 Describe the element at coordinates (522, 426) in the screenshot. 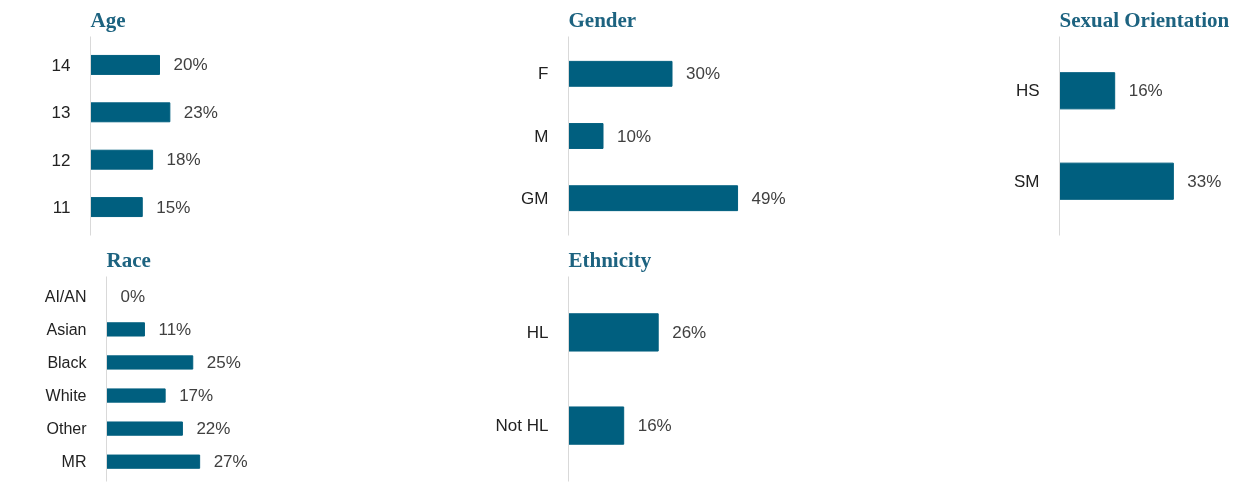

I see `y-tick-label: Not HL` at that location.